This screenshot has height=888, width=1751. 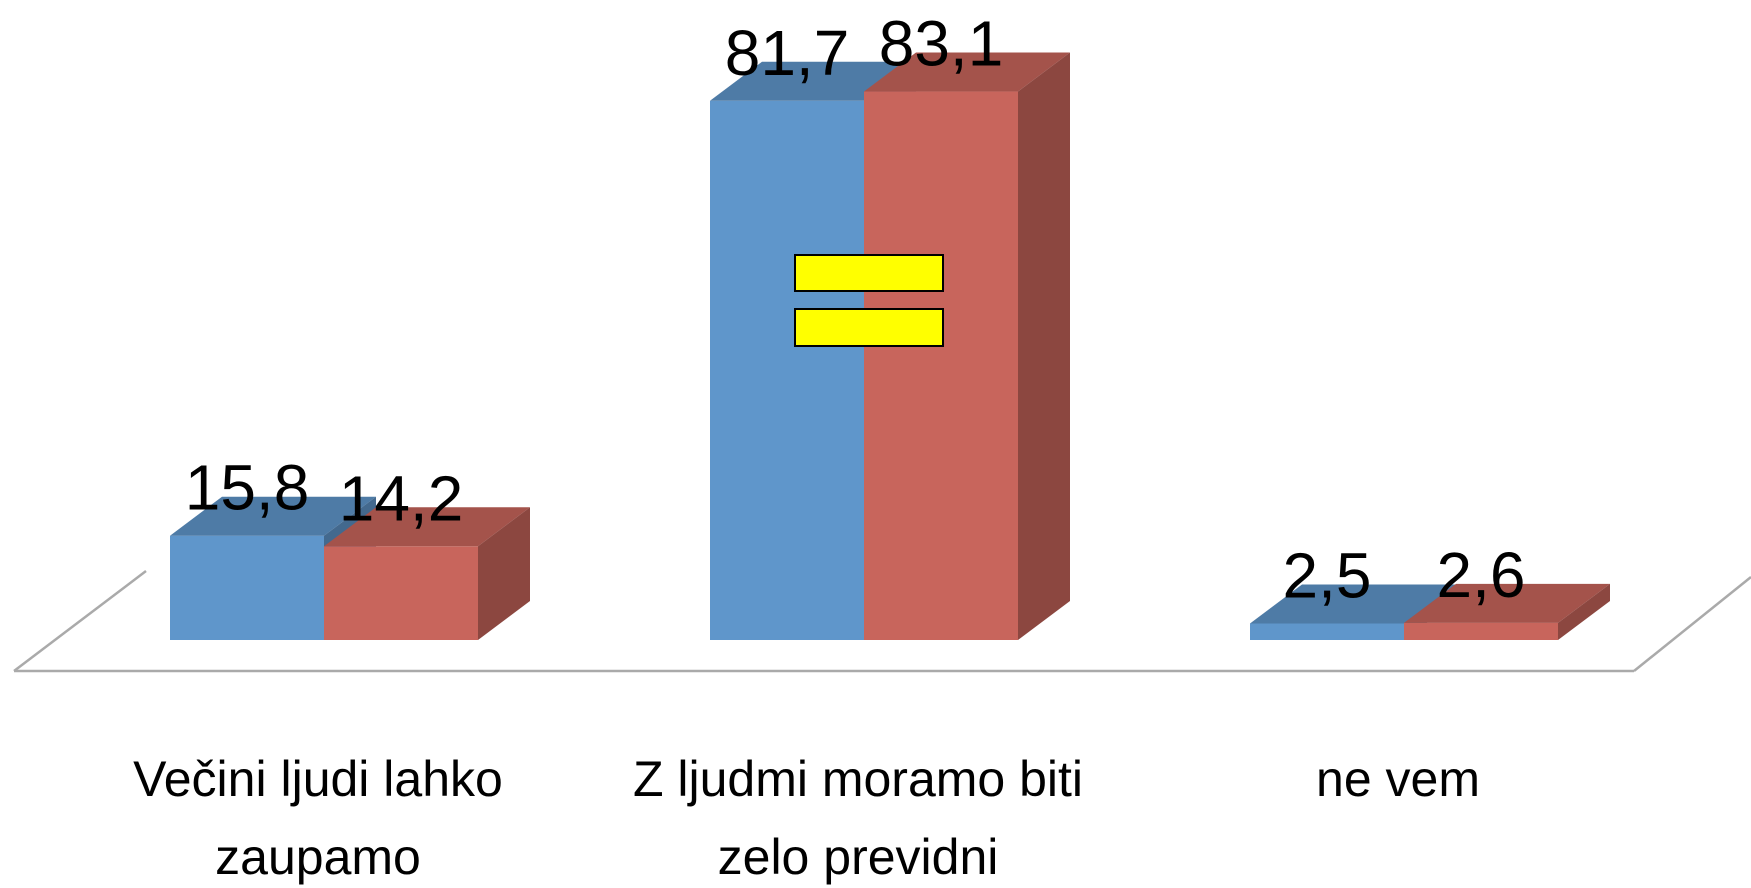 What do you see at coordinates (80, 621) in the screenshot?
I see `floor-left` at bounding box center [80, 621].